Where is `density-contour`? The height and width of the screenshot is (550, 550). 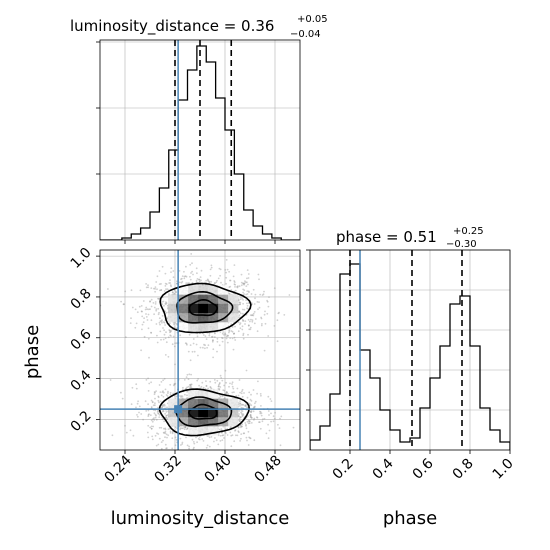 density-contour is located at coordinates (205, 308).